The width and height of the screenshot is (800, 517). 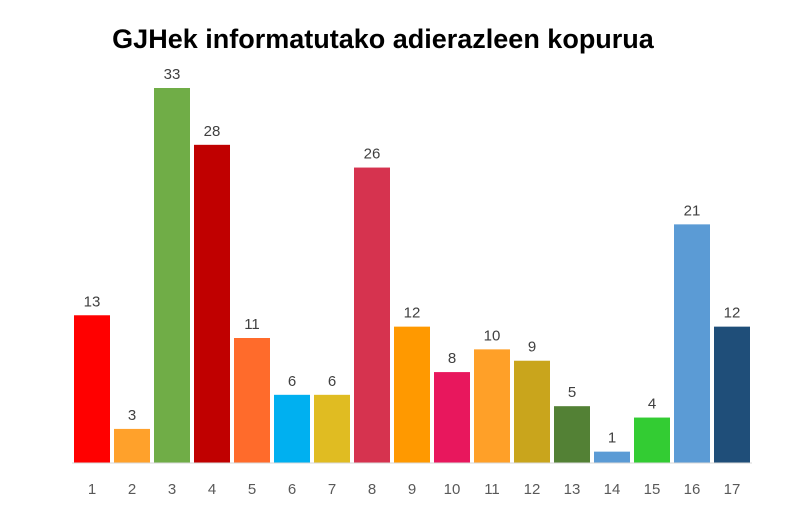 I want to click on value-label-5: 11, so click(x=252, y=324).